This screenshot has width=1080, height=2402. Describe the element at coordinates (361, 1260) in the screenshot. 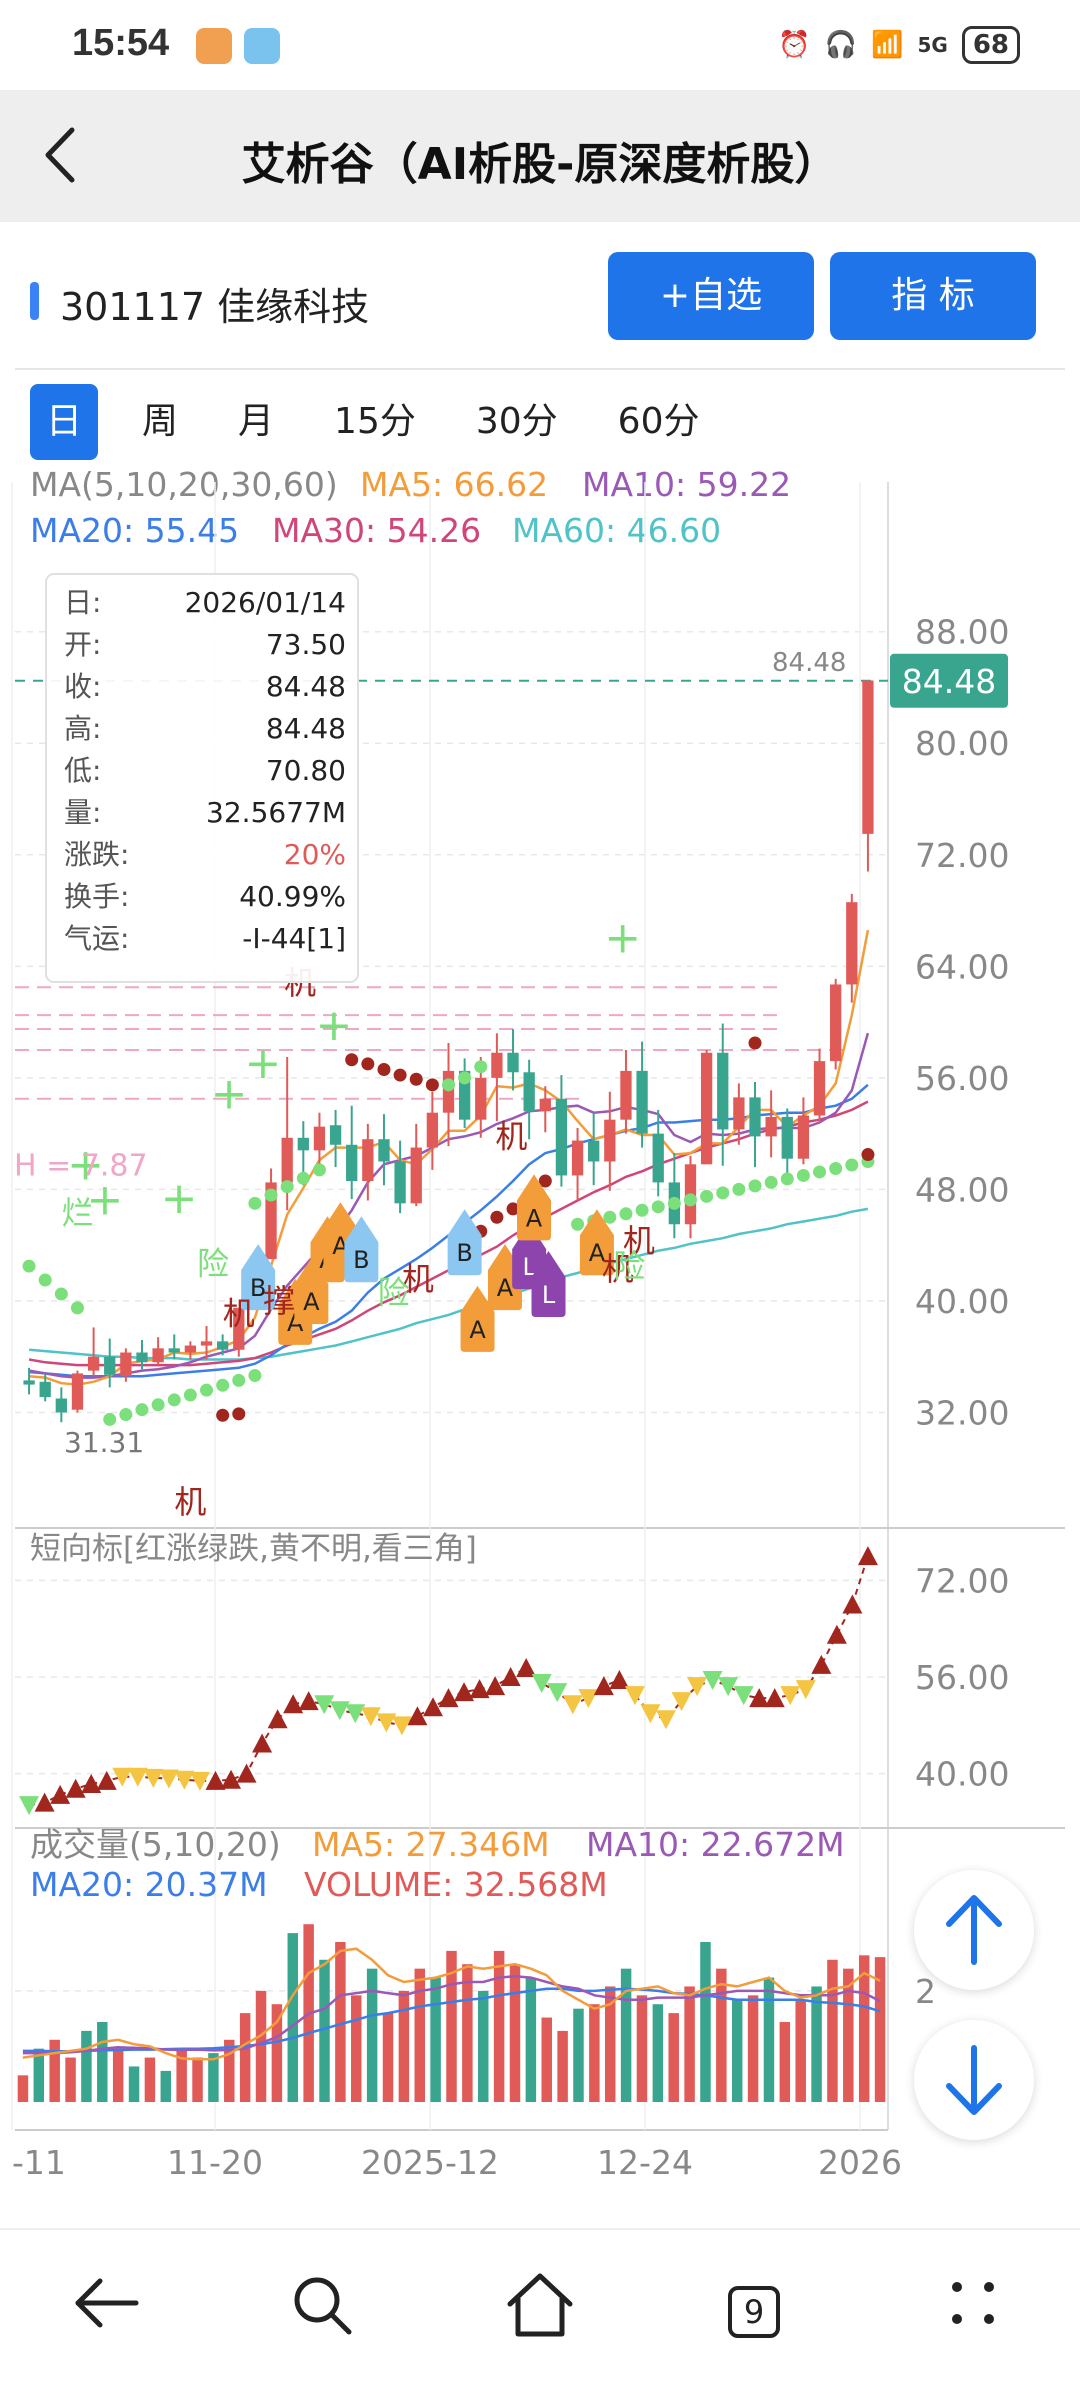

I see `svg-text: B` at that location.